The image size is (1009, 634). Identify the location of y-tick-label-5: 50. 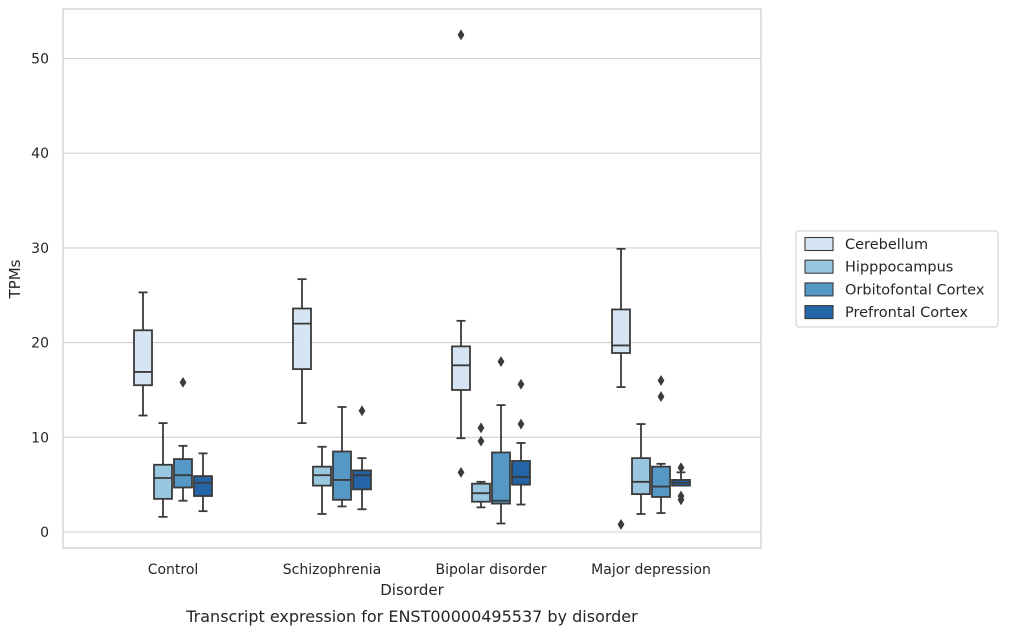
(40, 60).